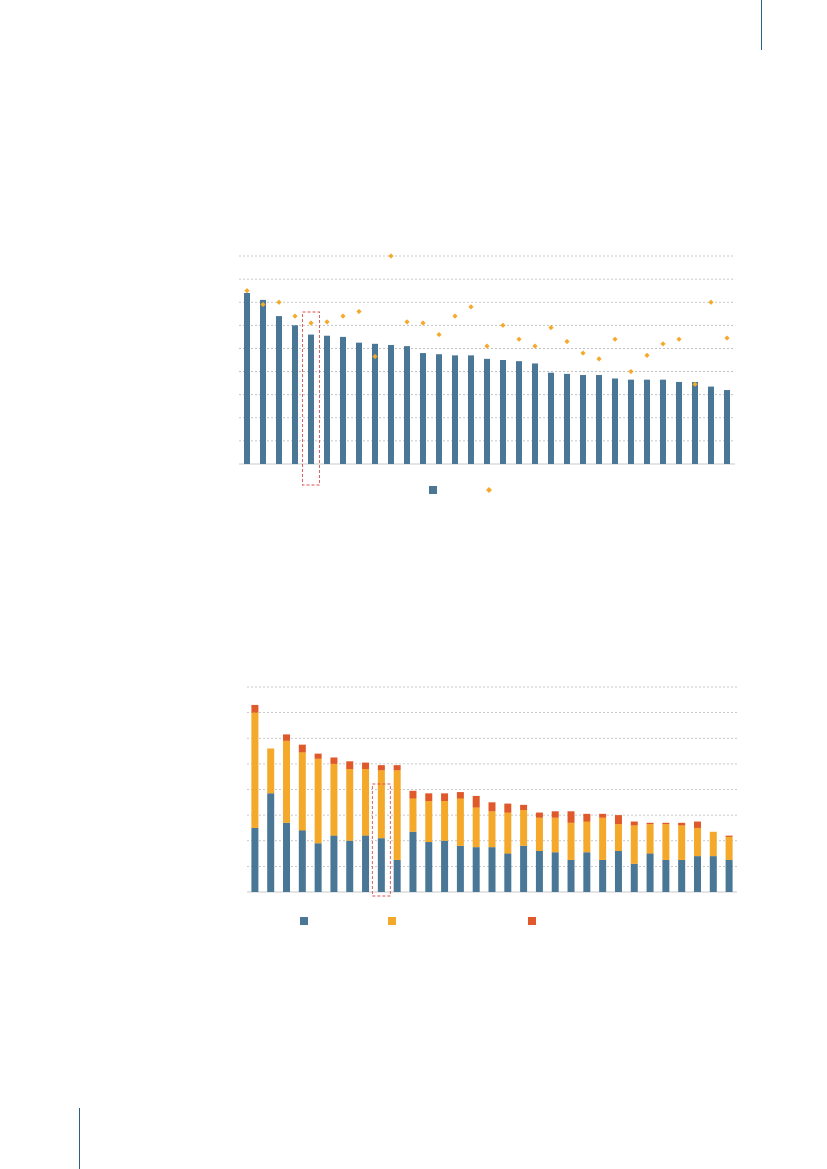 The width and height of the screenshot is (827, 1169). I want to click on marker-series, so click(487, 320).